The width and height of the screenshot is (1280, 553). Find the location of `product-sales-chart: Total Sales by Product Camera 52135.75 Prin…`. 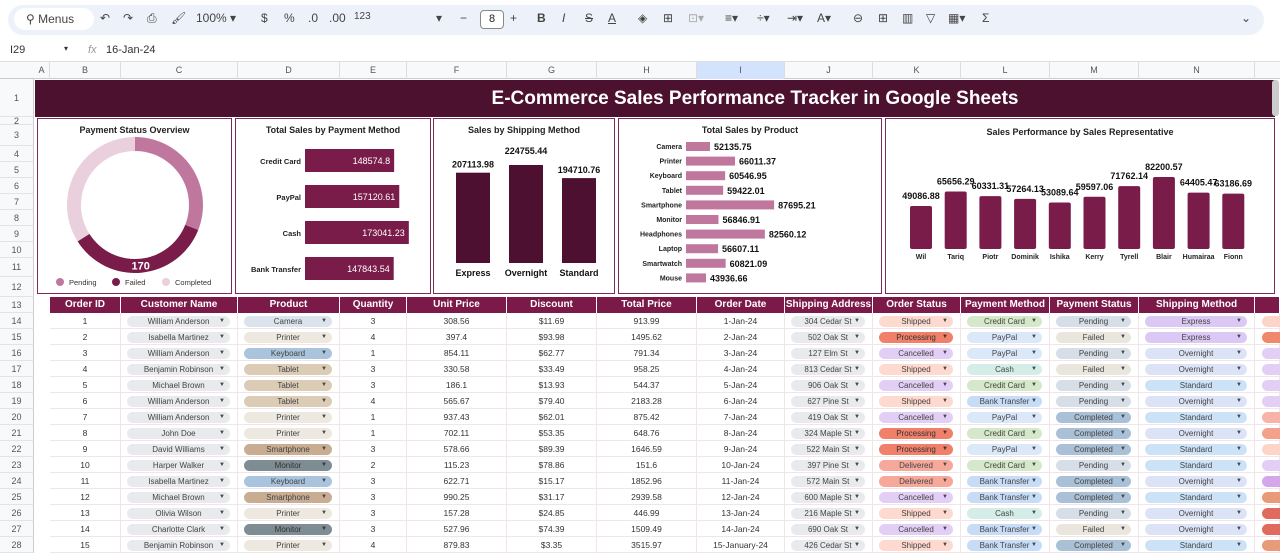

product-sales-chart: Total Sales by Product Camera 52135.75 Prin… is located at coordinates (750, 206).